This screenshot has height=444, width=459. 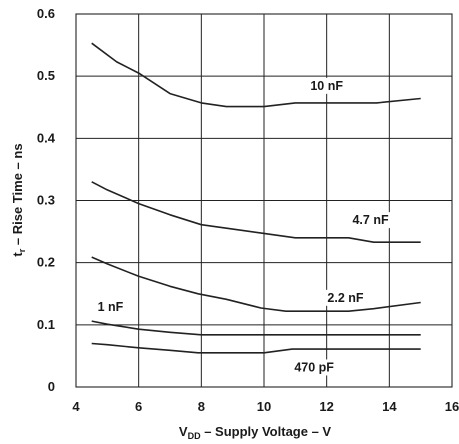 What do you see at coordinates (18, 199) in the screenshot?
I see `y-axis-title: tr – Rise Time – ns` at bounding box center [18, 199].